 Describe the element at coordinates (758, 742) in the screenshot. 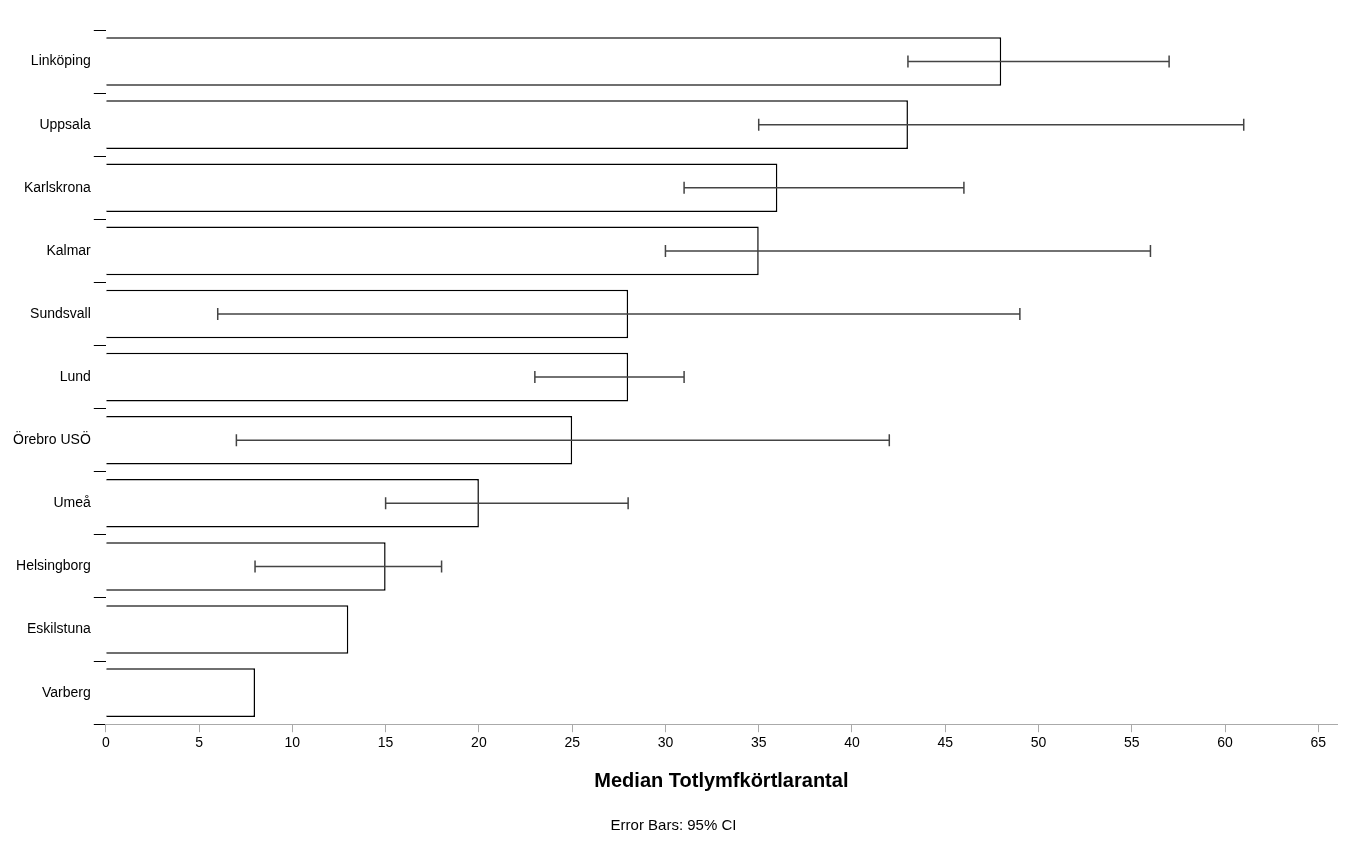

I see `x-tick-label: 35` at that location.